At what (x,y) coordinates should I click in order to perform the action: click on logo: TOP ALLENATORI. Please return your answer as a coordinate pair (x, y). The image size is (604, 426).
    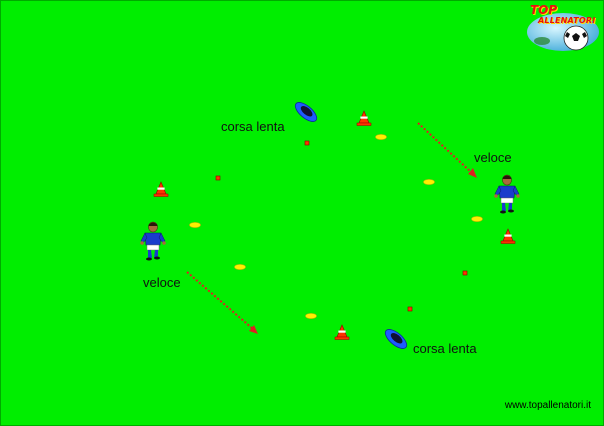
    Looking at the image, I should click on (563, 28).